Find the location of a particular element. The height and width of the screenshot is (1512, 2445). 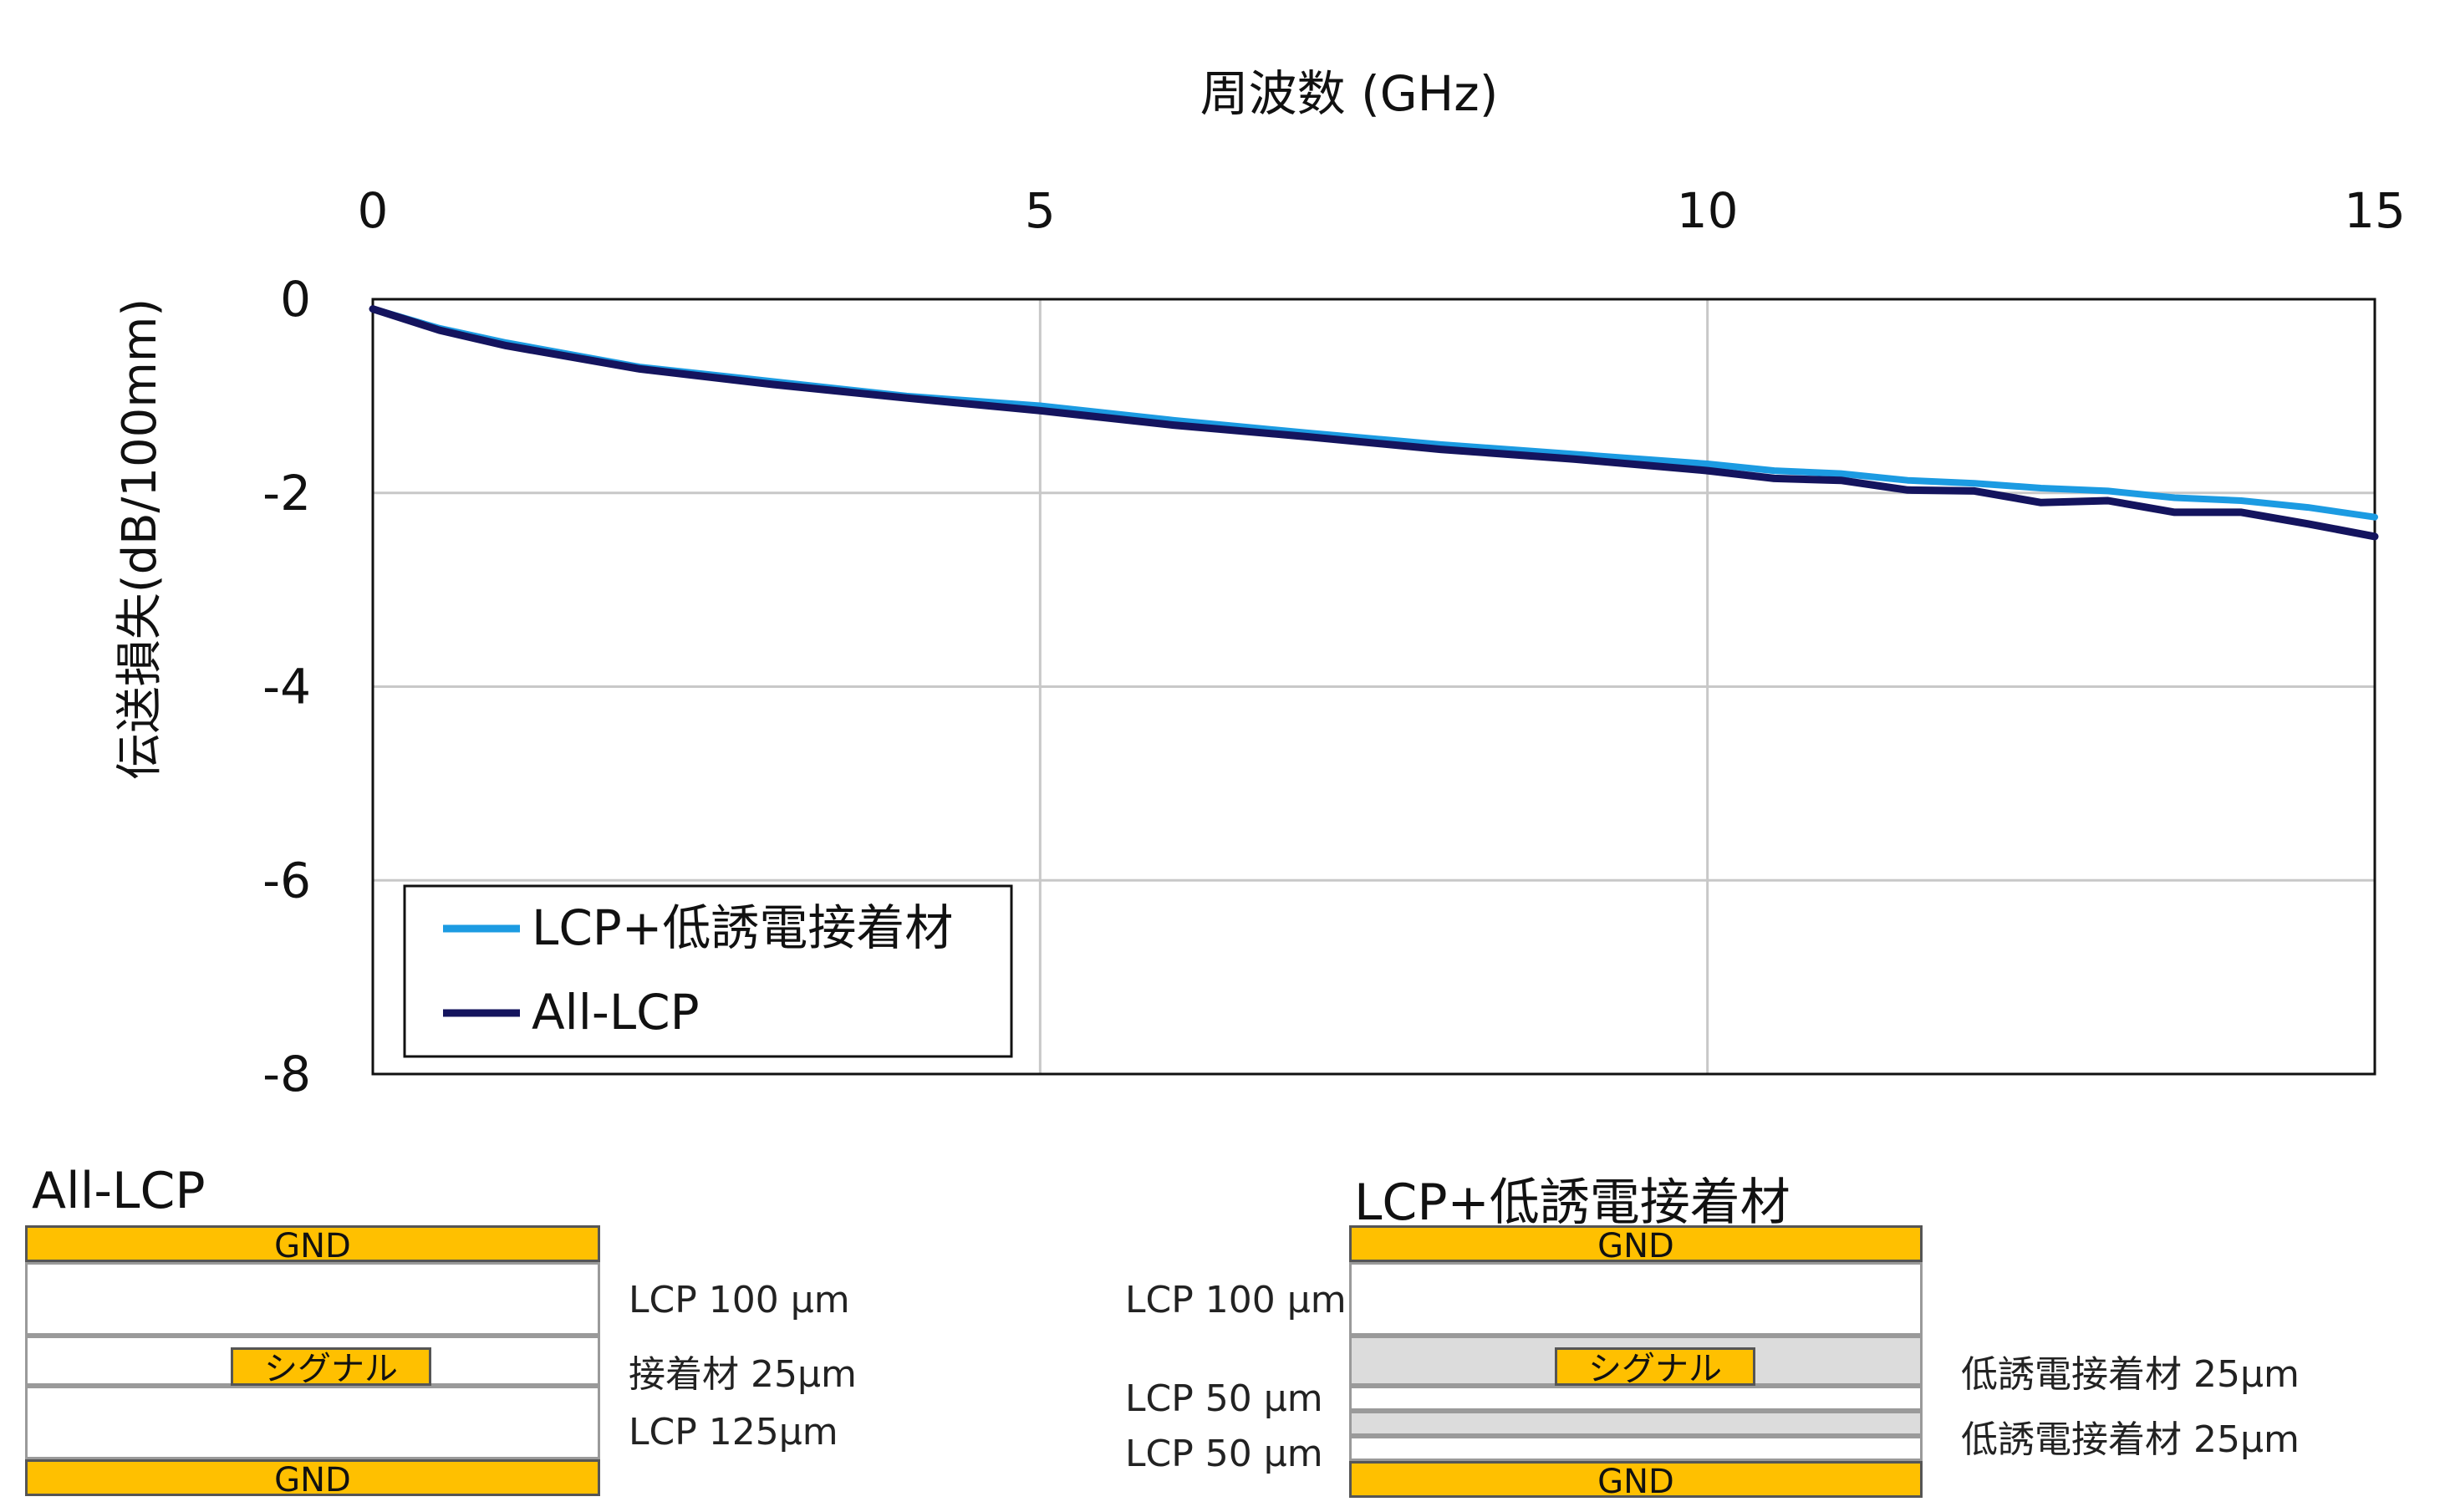

diagram-right-lcp-50-b is located at coordinates (1636, 1448).